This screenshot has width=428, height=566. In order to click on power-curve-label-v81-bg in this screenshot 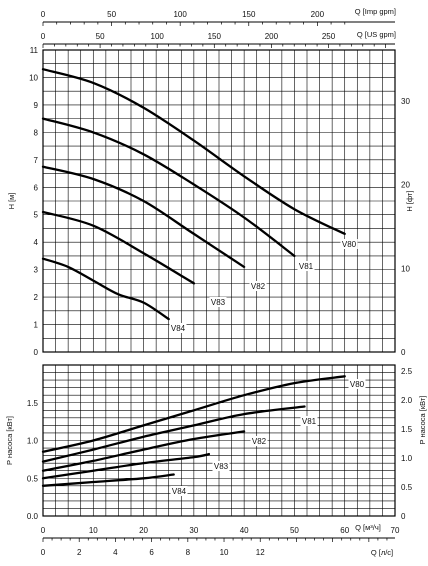, I will do `click(309, 421)`.